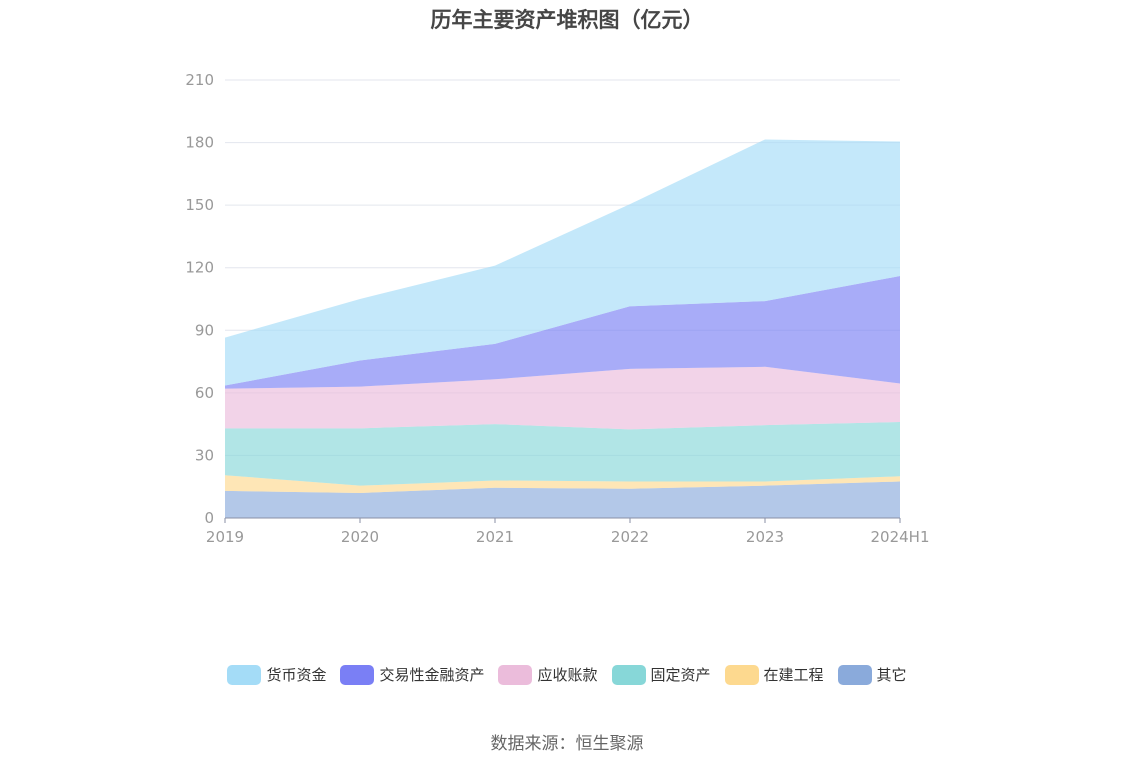 Image resolution: width=1134 pixels, height=766 pixels. I want to click on y-tick-label: 210, so click(199, 80).